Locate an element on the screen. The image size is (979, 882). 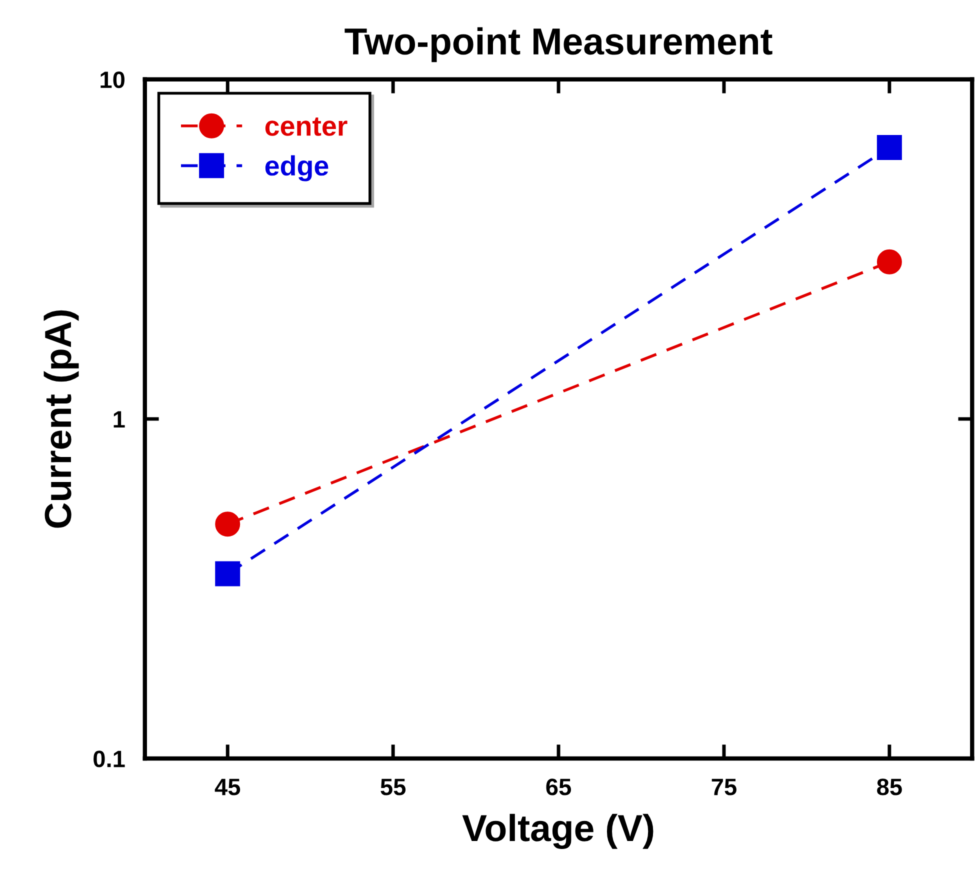
chart-title: Two-point Measurement is located at coordinates (558, 44).